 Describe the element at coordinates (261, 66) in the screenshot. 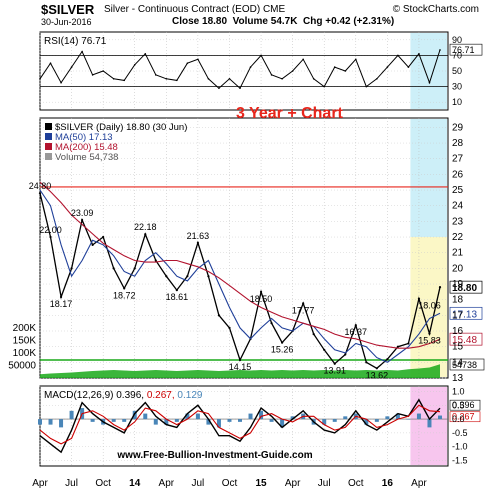

I see `rsi-panel: 76.71` at that location.